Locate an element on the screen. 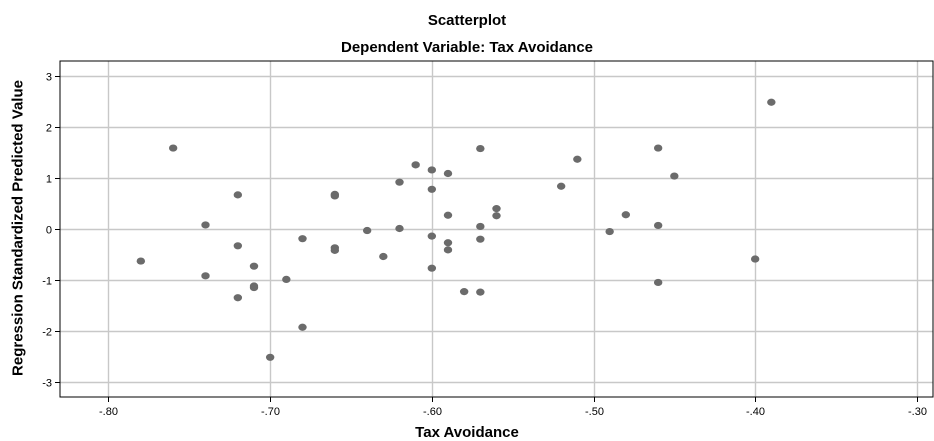  y-tick-label: 2 is located at coordinates (49, 129).